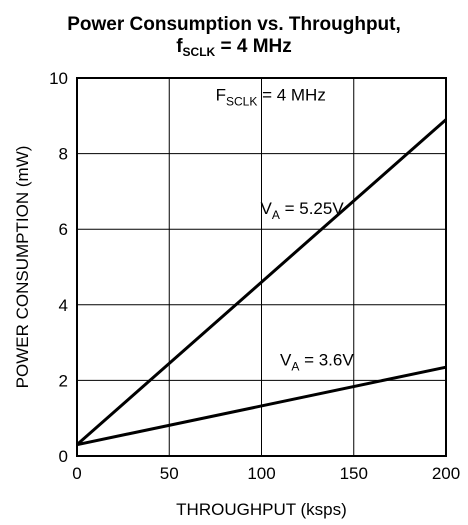 The image size is (468, 525). Describe the element at coordinates (253, 46) in the screenshot. I see `chart-title-line2-rest: = 4 MHz` at that location.